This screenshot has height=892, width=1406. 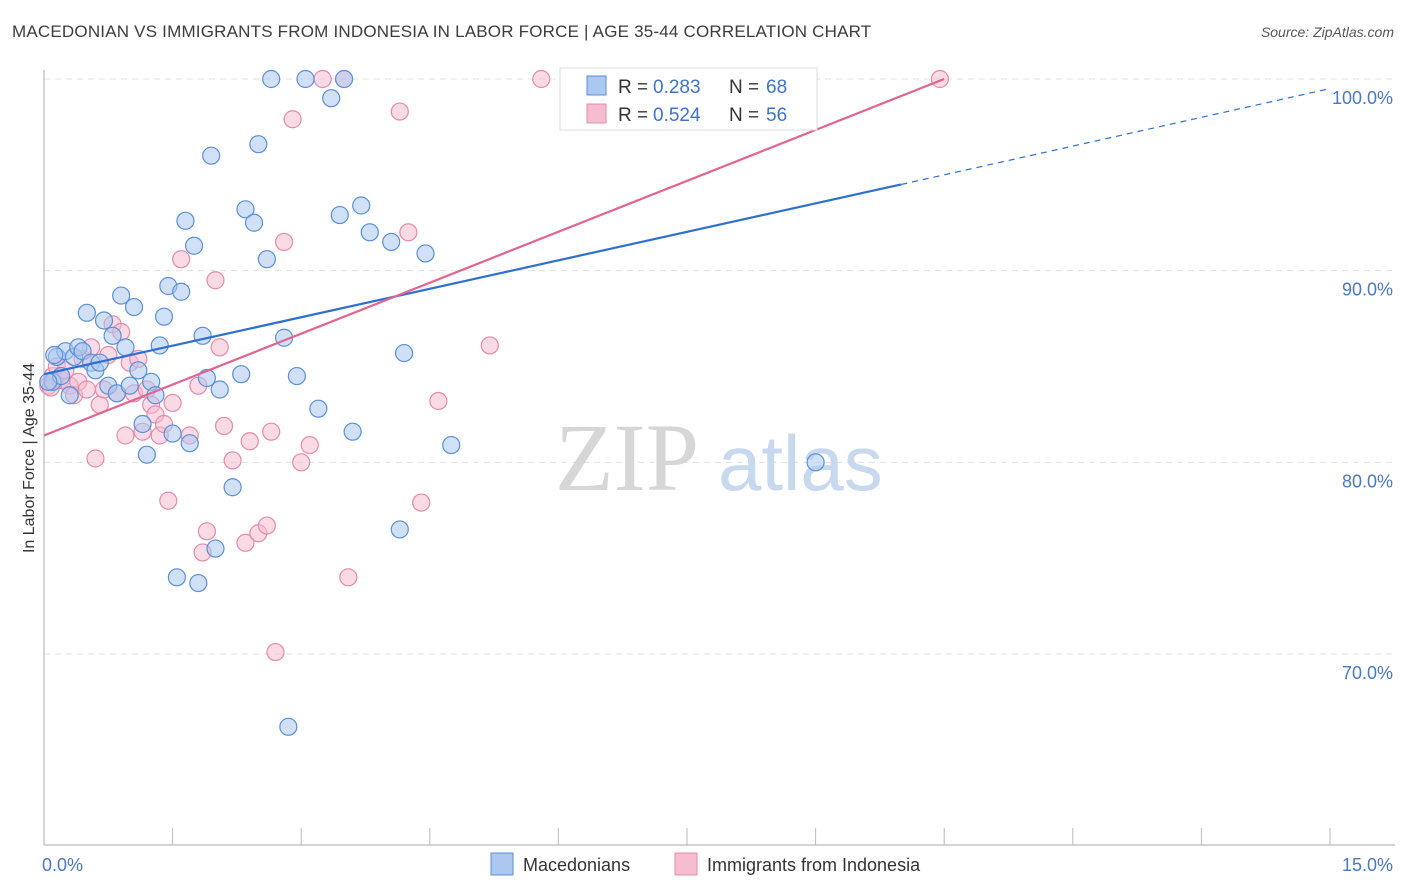 I want to click on legend-box: R = 0.283 N = 68 R = 0.524 N = 56, so click(x=688, y=99).